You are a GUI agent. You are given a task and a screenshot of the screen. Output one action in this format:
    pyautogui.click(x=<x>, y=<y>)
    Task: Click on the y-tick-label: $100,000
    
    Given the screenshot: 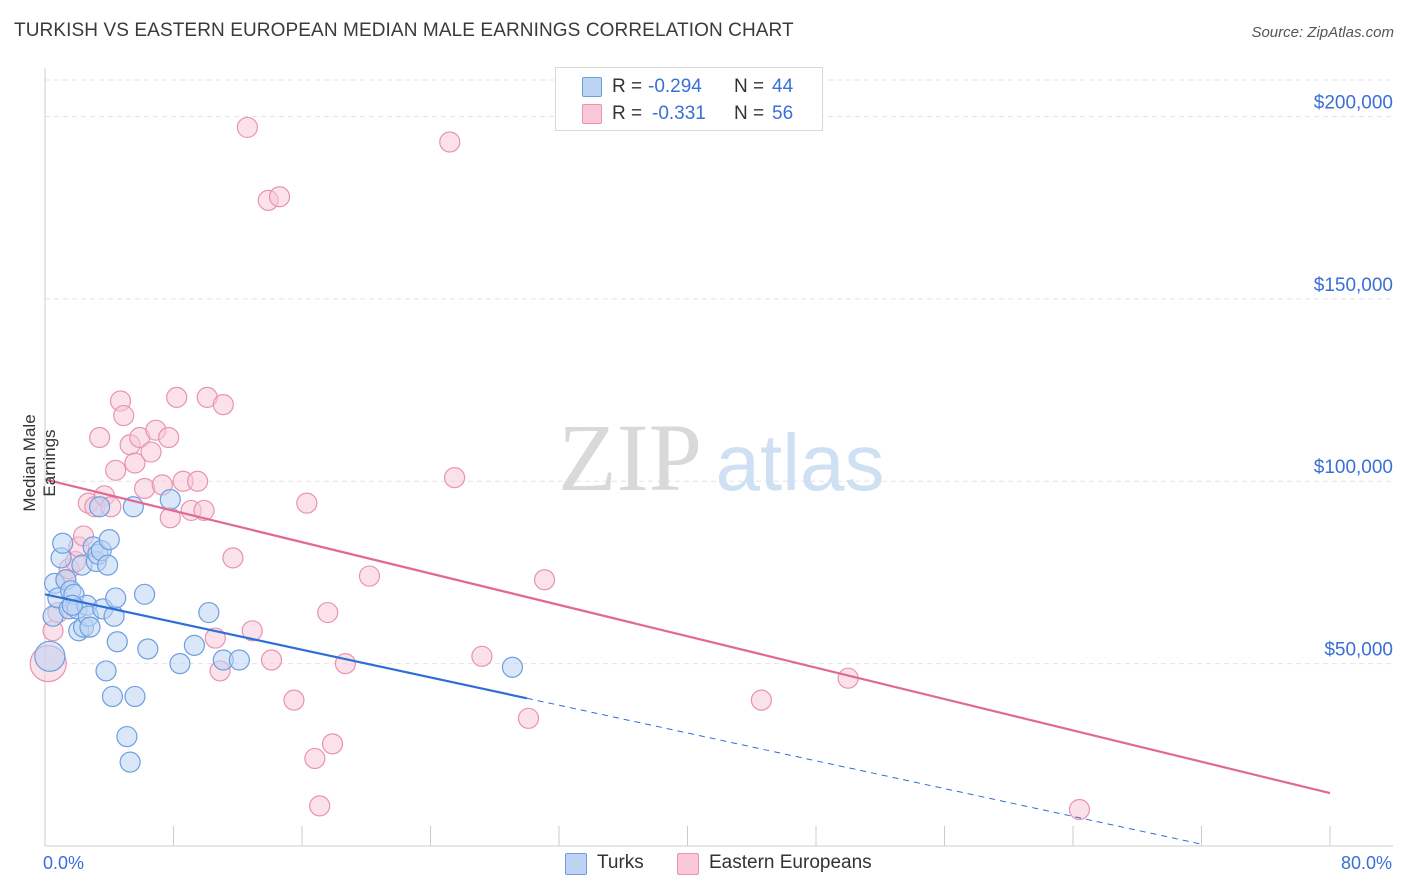 What is the action you would take?
    pyautogui.click(x=1353, y=467)
    